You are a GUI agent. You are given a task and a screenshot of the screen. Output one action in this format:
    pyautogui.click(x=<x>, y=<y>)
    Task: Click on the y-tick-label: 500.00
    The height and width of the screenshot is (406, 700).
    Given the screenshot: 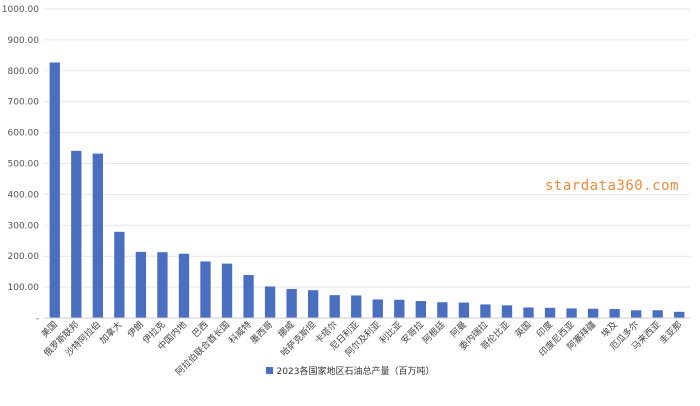 What is the action you would take?
    pyautogui.click(x=24, y=165)
    